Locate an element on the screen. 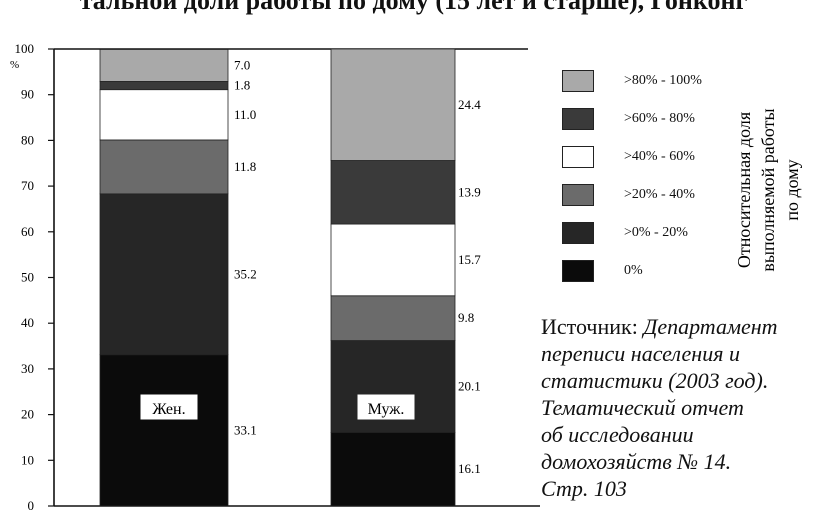 The image size is (827, 523). y-tick-label: 80 is located at coordinates (27, 139).